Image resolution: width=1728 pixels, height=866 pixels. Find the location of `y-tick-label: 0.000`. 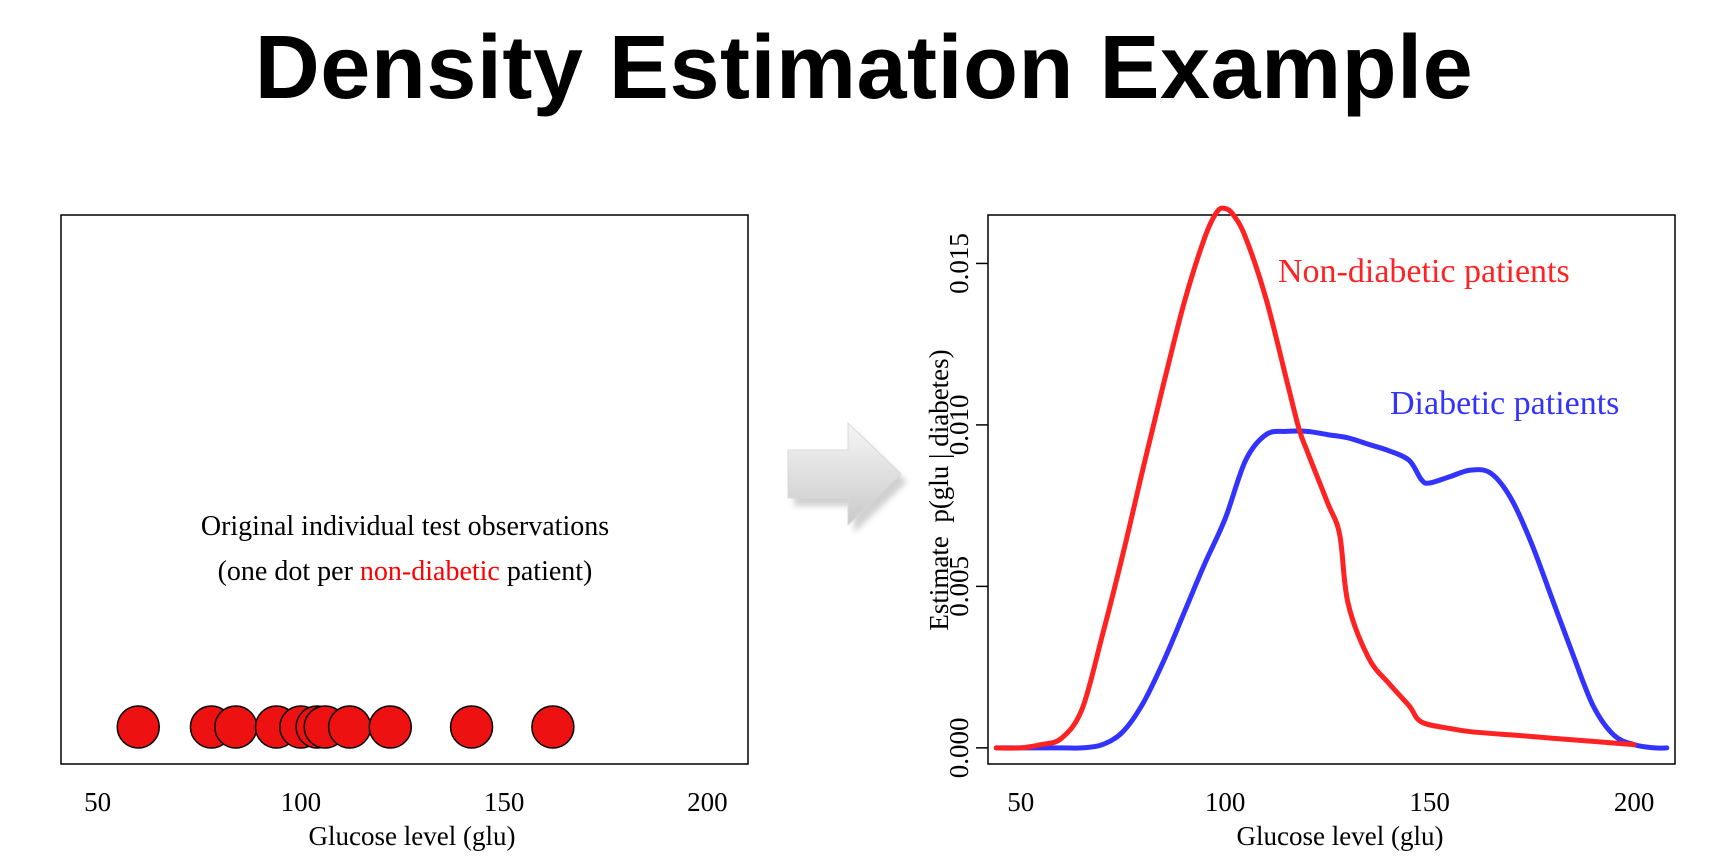

y-tick-label: 0.000 is located at coordinates (959, 747).